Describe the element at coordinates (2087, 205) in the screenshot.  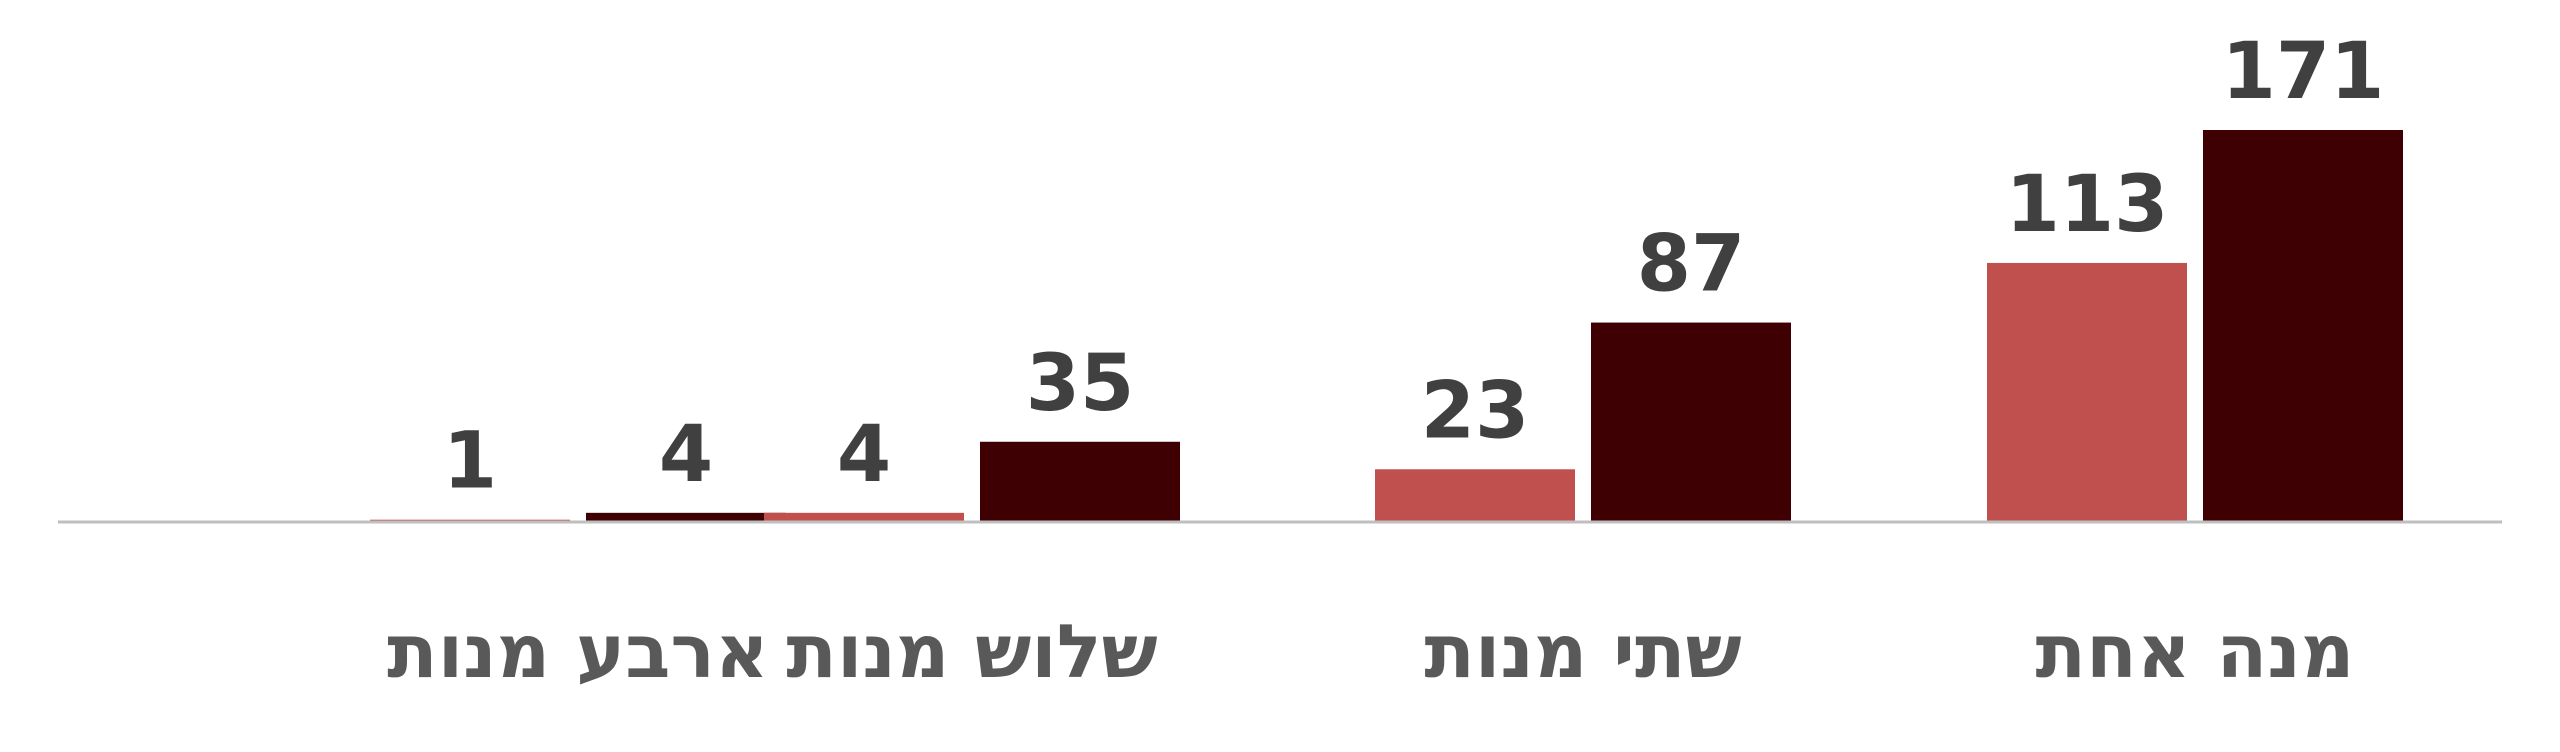
I see `value-label-s1-c4: 113` at that location.